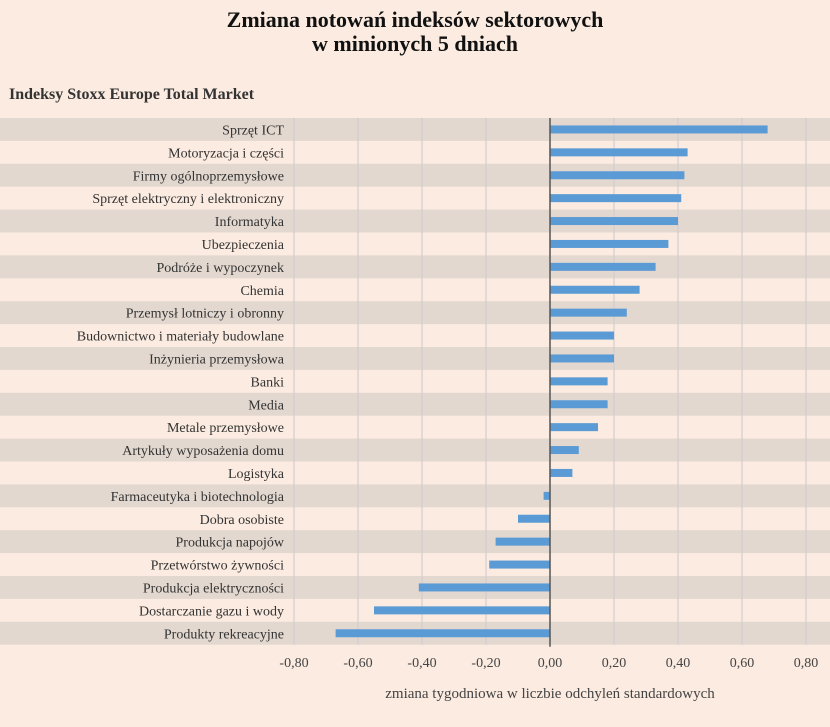 This screenshot has width=830, height=727. I want to click on category-label: Farmaceutyka i biotechnologia, so click(198, 497).